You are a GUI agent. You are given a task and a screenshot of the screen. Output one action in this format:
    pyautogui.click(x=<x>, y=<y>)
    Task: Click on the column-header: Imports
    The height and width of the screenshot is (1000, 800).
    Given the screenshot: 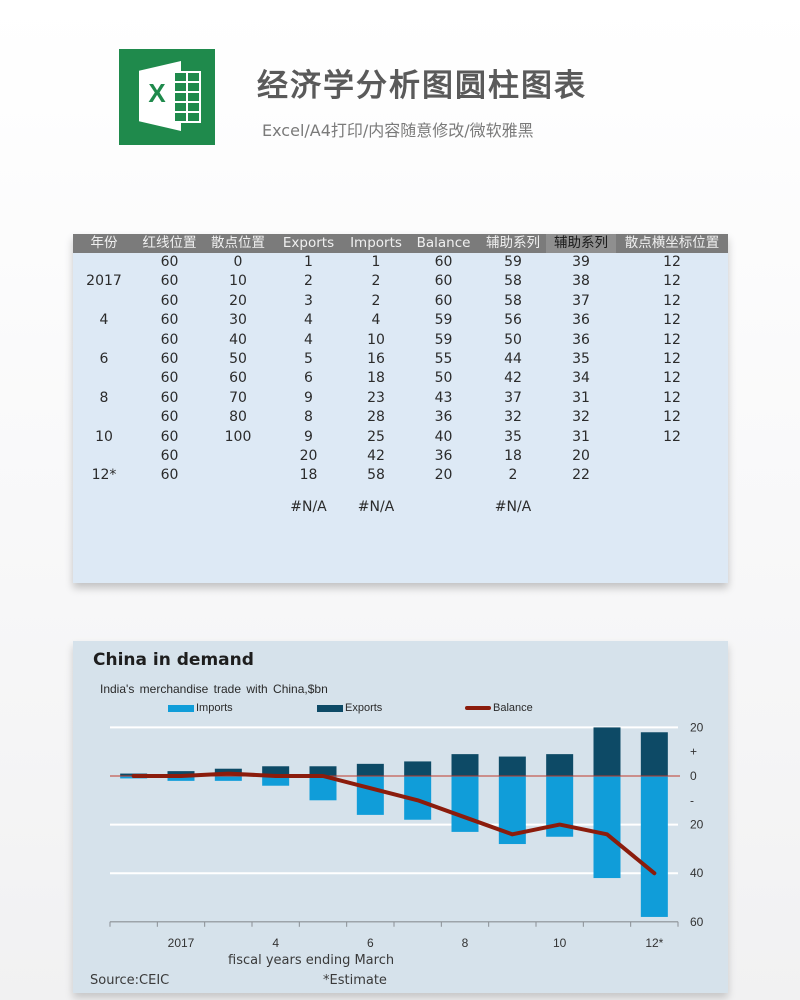 What is the action you would take?
    pyautogui.click(x=376, y=243)
    